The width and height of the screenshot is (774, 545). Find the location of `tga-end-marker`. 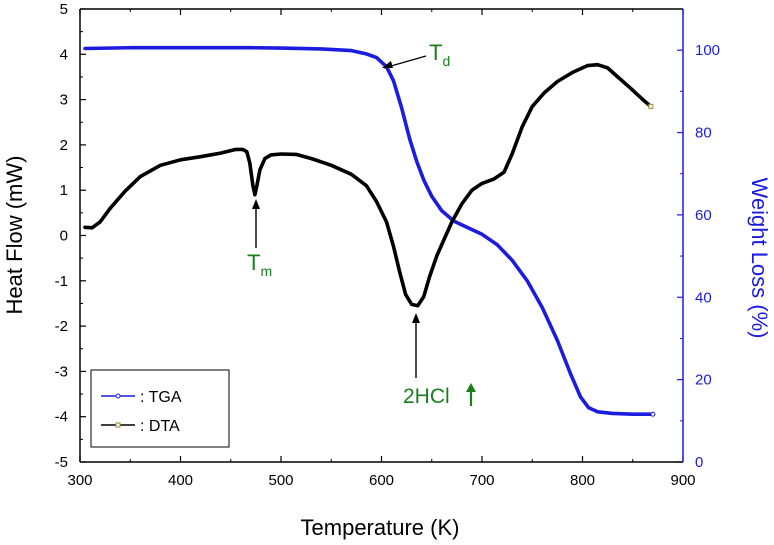

tga-end-marker is located at coordinates (653, 414).